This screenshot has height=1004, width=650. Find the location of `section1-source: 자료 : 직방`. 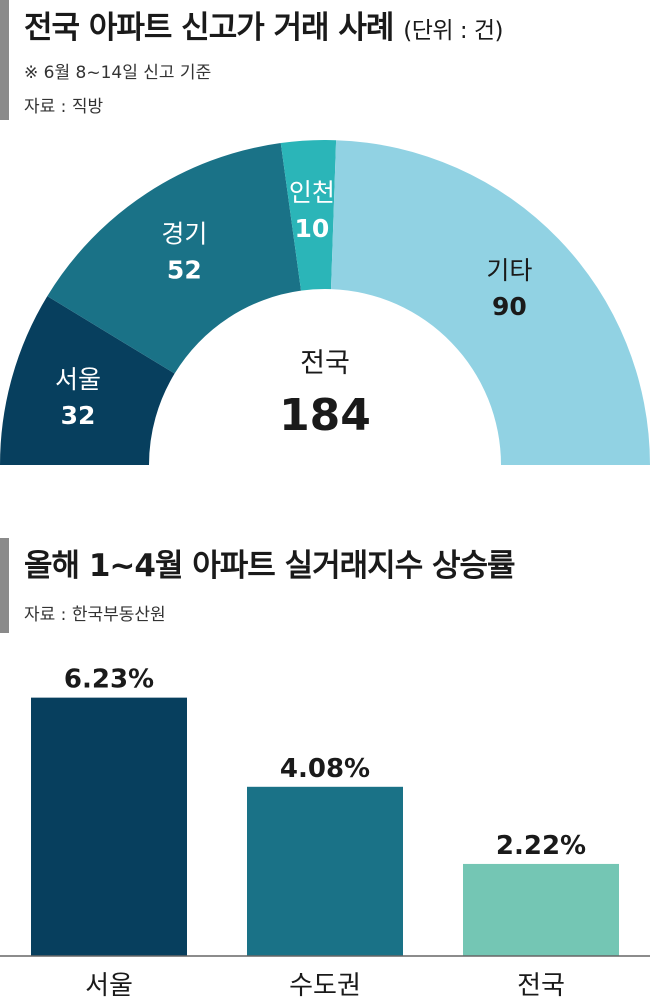

section1-source: 자료 : 직방 is located at coordinates (64, 107).